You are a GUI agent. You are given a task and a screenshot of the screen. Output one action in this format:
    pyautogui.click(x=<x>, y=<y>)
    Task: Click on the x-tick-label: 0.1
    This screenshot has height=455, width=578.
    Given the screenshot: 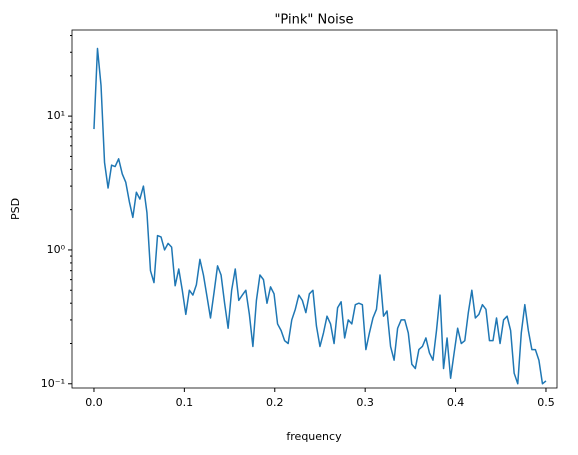 What is the action you would take?
    pyautogui.click(x=185, y=402)
    